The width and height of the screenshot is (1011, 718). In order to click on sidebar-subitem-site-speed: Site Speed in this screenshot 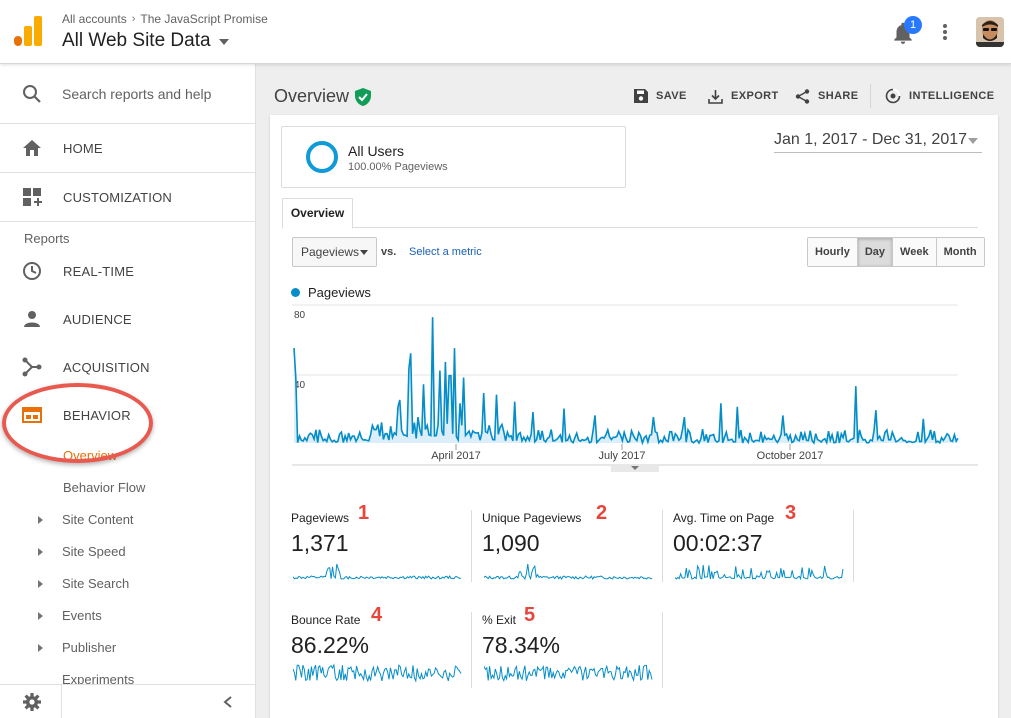, I will do `click(94, 551)`.